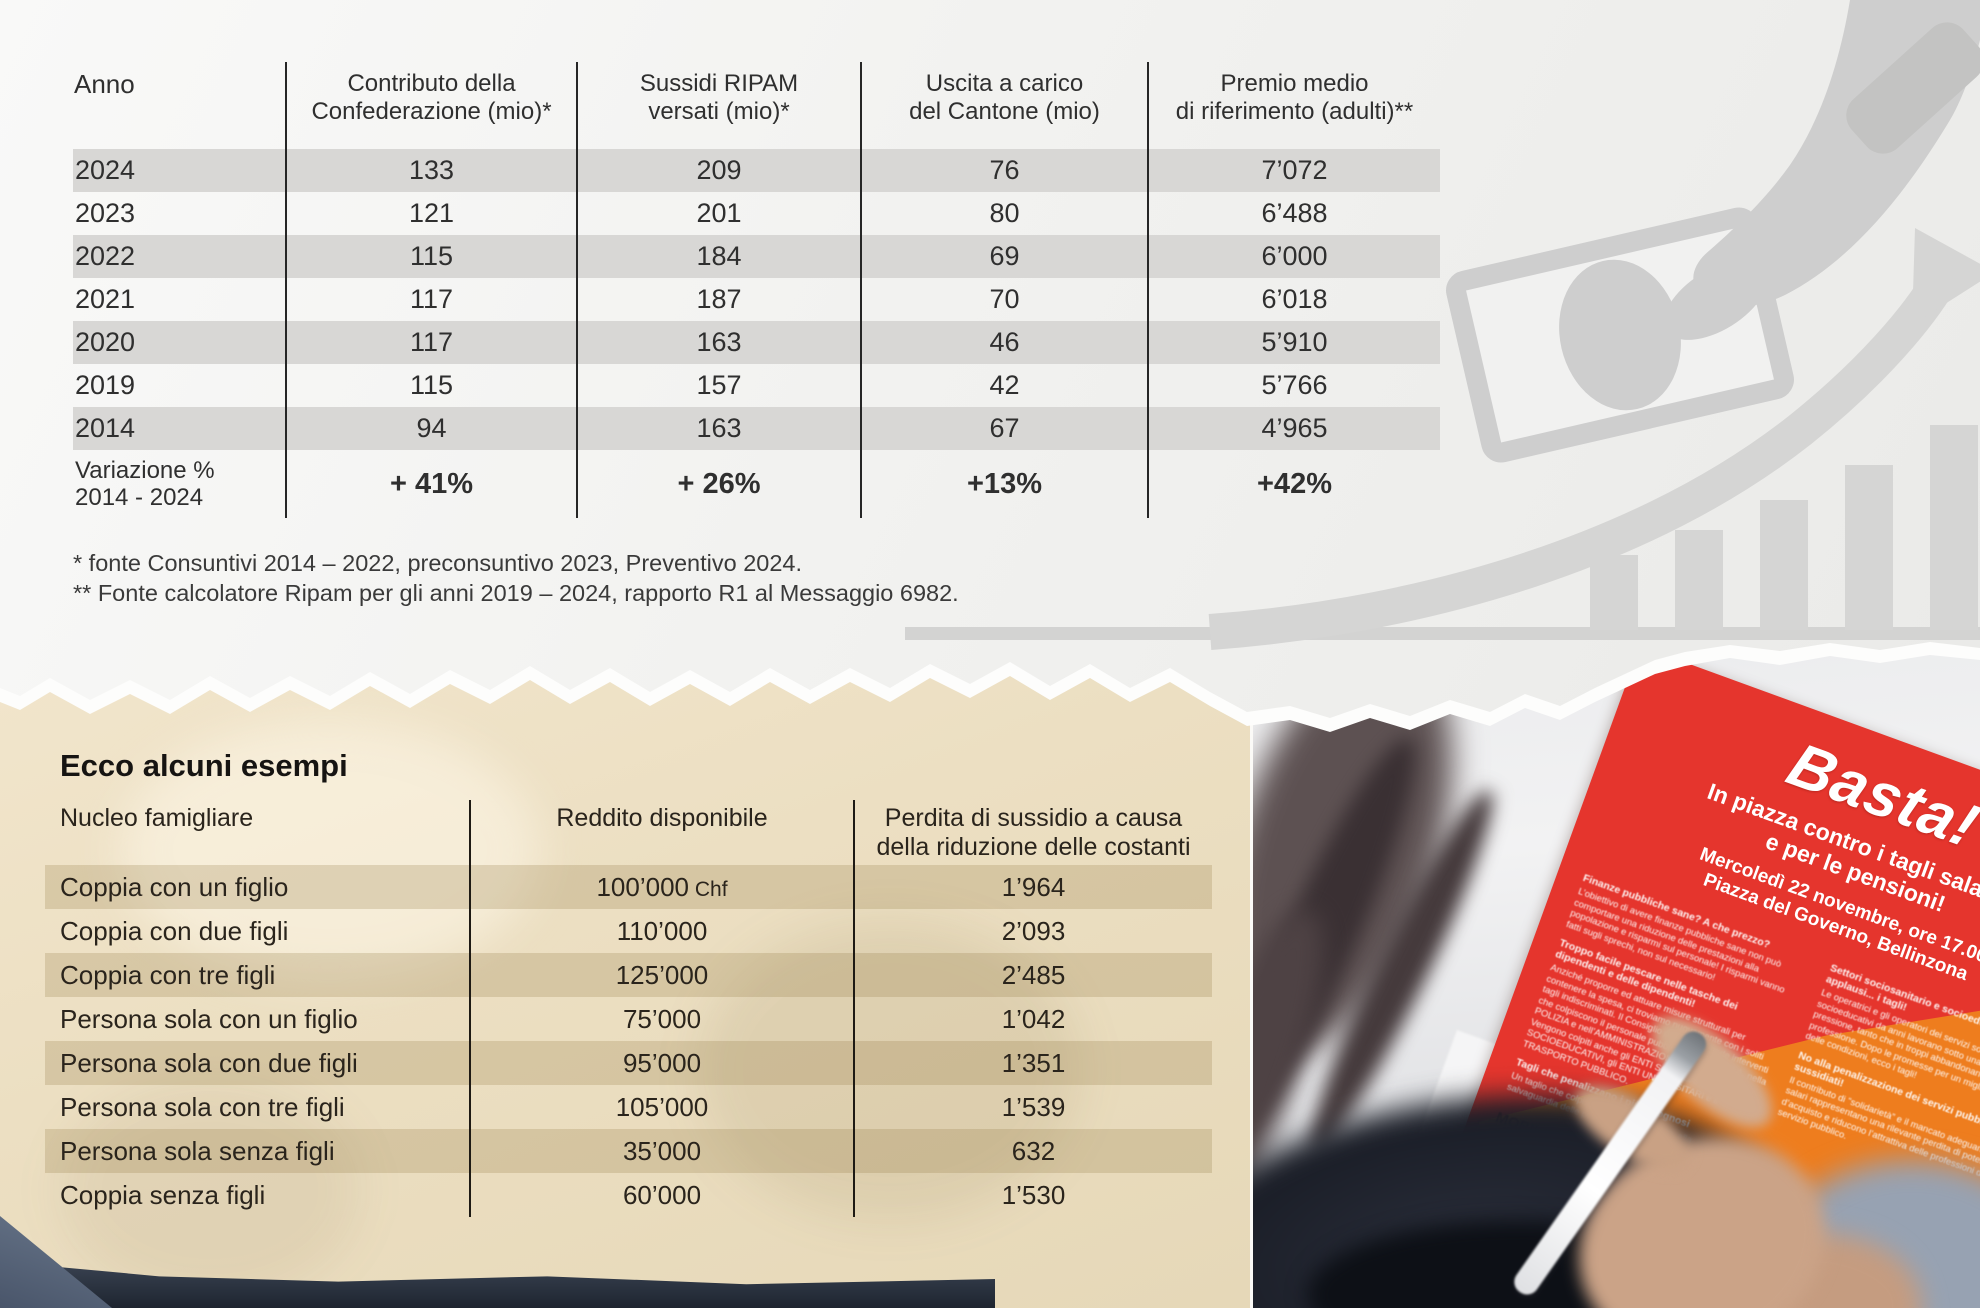 This screenshot has width=1980, height=1308. I want to click on growth-arrow, so click(1594, 439).